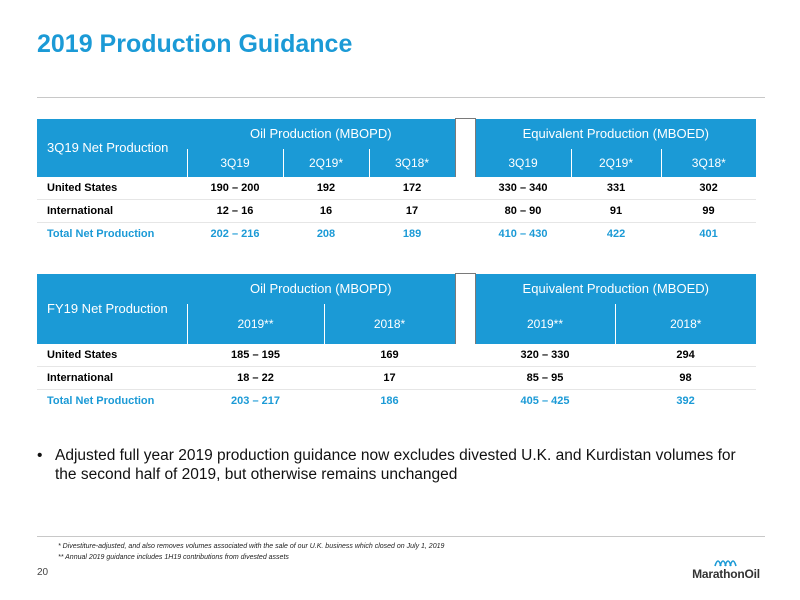 Image resolution: width=800 pixels, height=600 pixels. Describe the element at coordinates (255, 378) in the screenshot. I see `table-cell: 18 – 22` at that location.